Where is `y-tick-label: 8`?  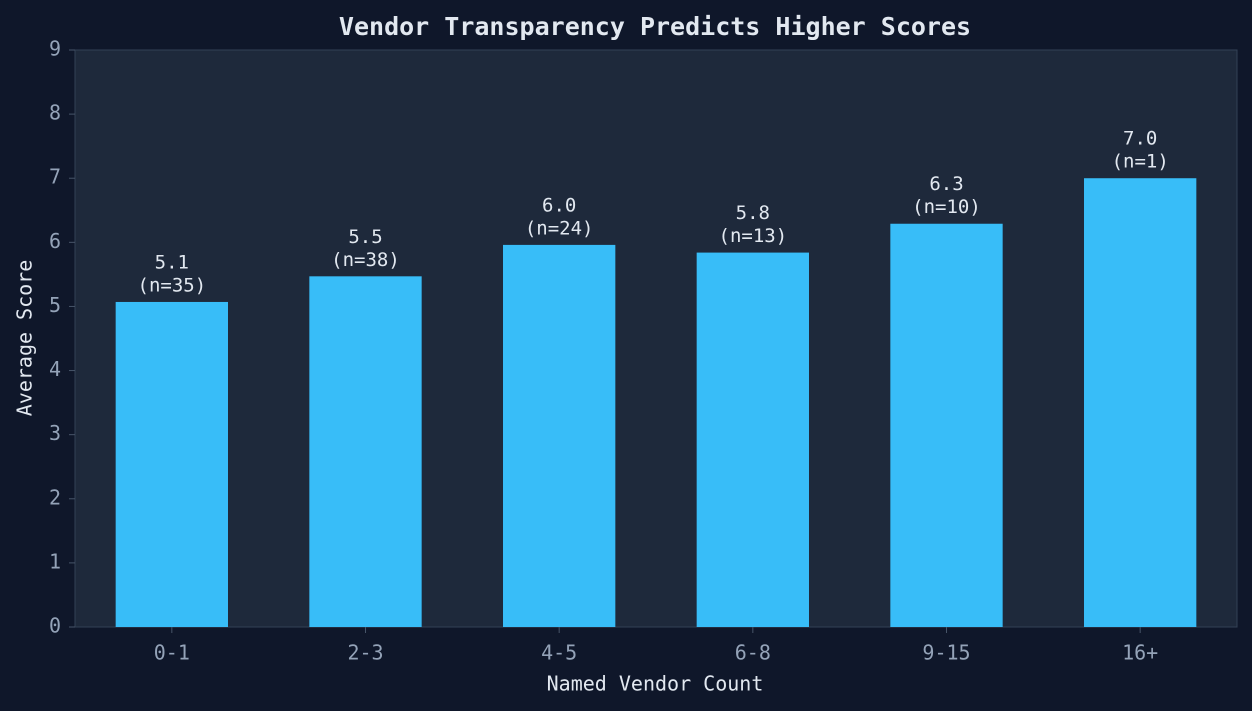
y-tick-label: 8 is located at coordinates (55, 113).